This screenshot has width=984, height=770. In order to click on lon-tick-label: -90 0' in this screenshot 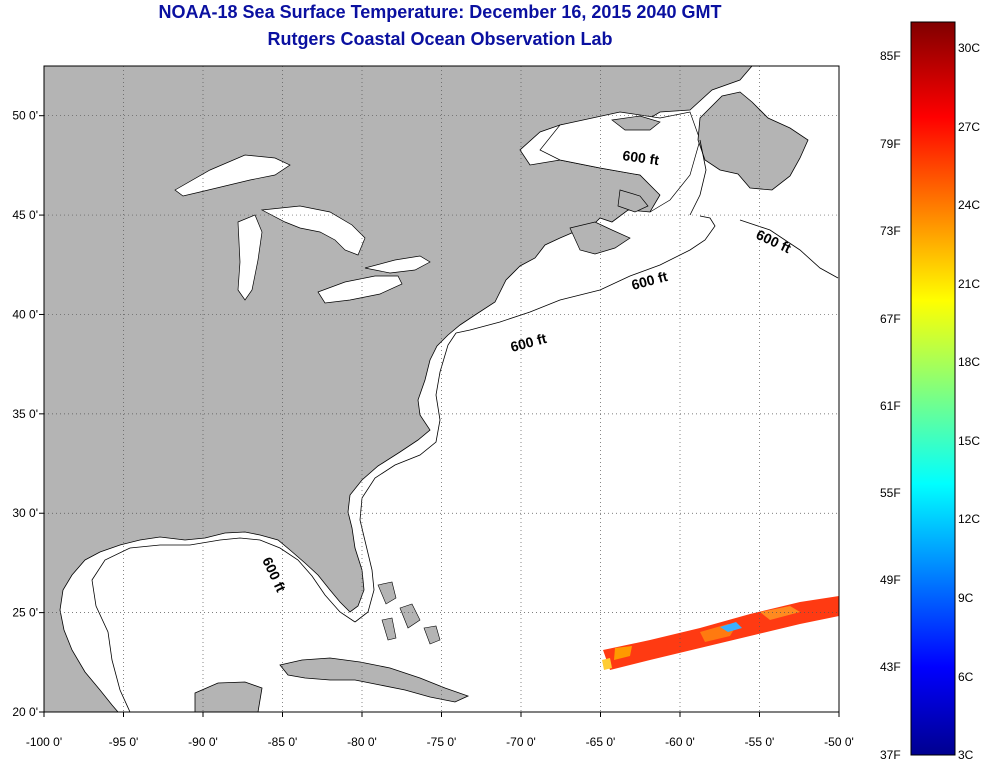, I will do `click(203, 742)`.